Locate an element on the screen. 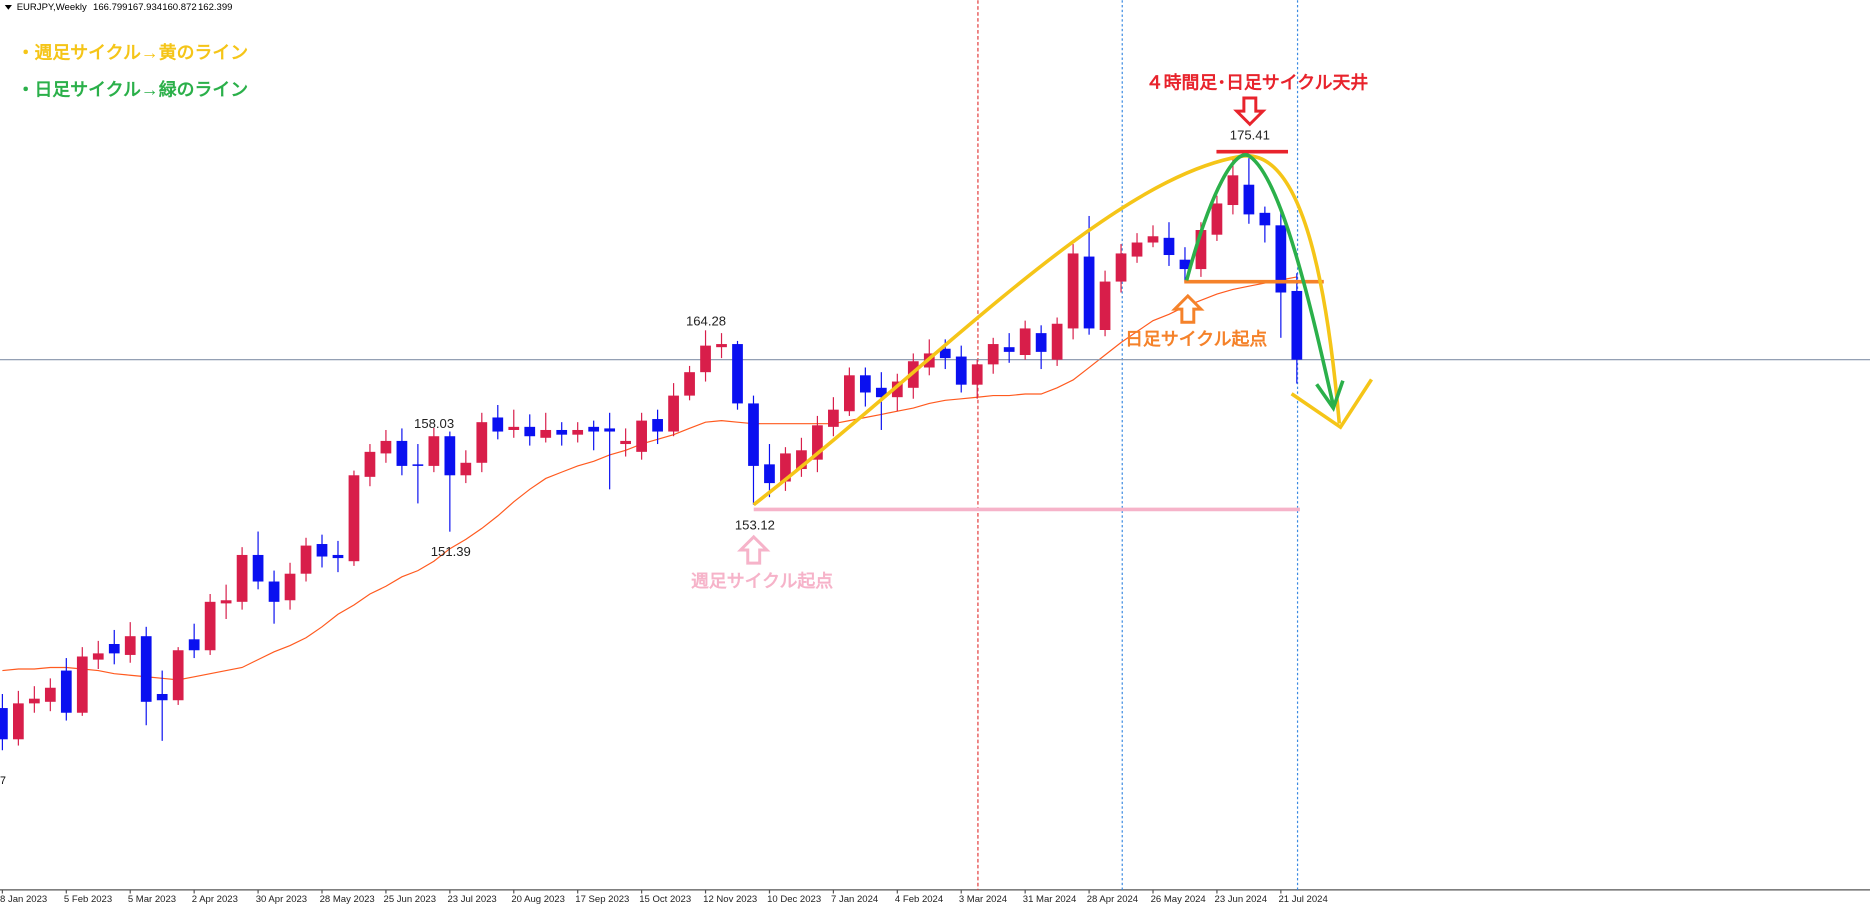 Image resolution: width=1870 pixels, height=908 pixels. x-tick-label: 3 Mar 2024 is located at coordinates (983, 899).